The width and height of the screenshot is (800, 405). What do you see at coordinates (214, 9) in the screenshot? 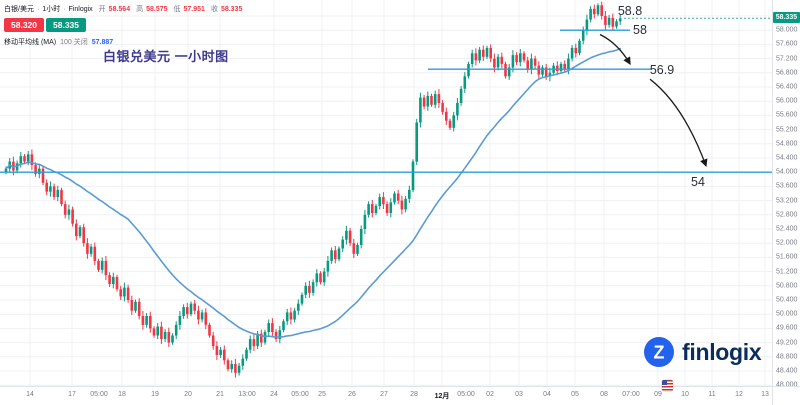
I see `close-label: 收` at bounding box center [214, 9].